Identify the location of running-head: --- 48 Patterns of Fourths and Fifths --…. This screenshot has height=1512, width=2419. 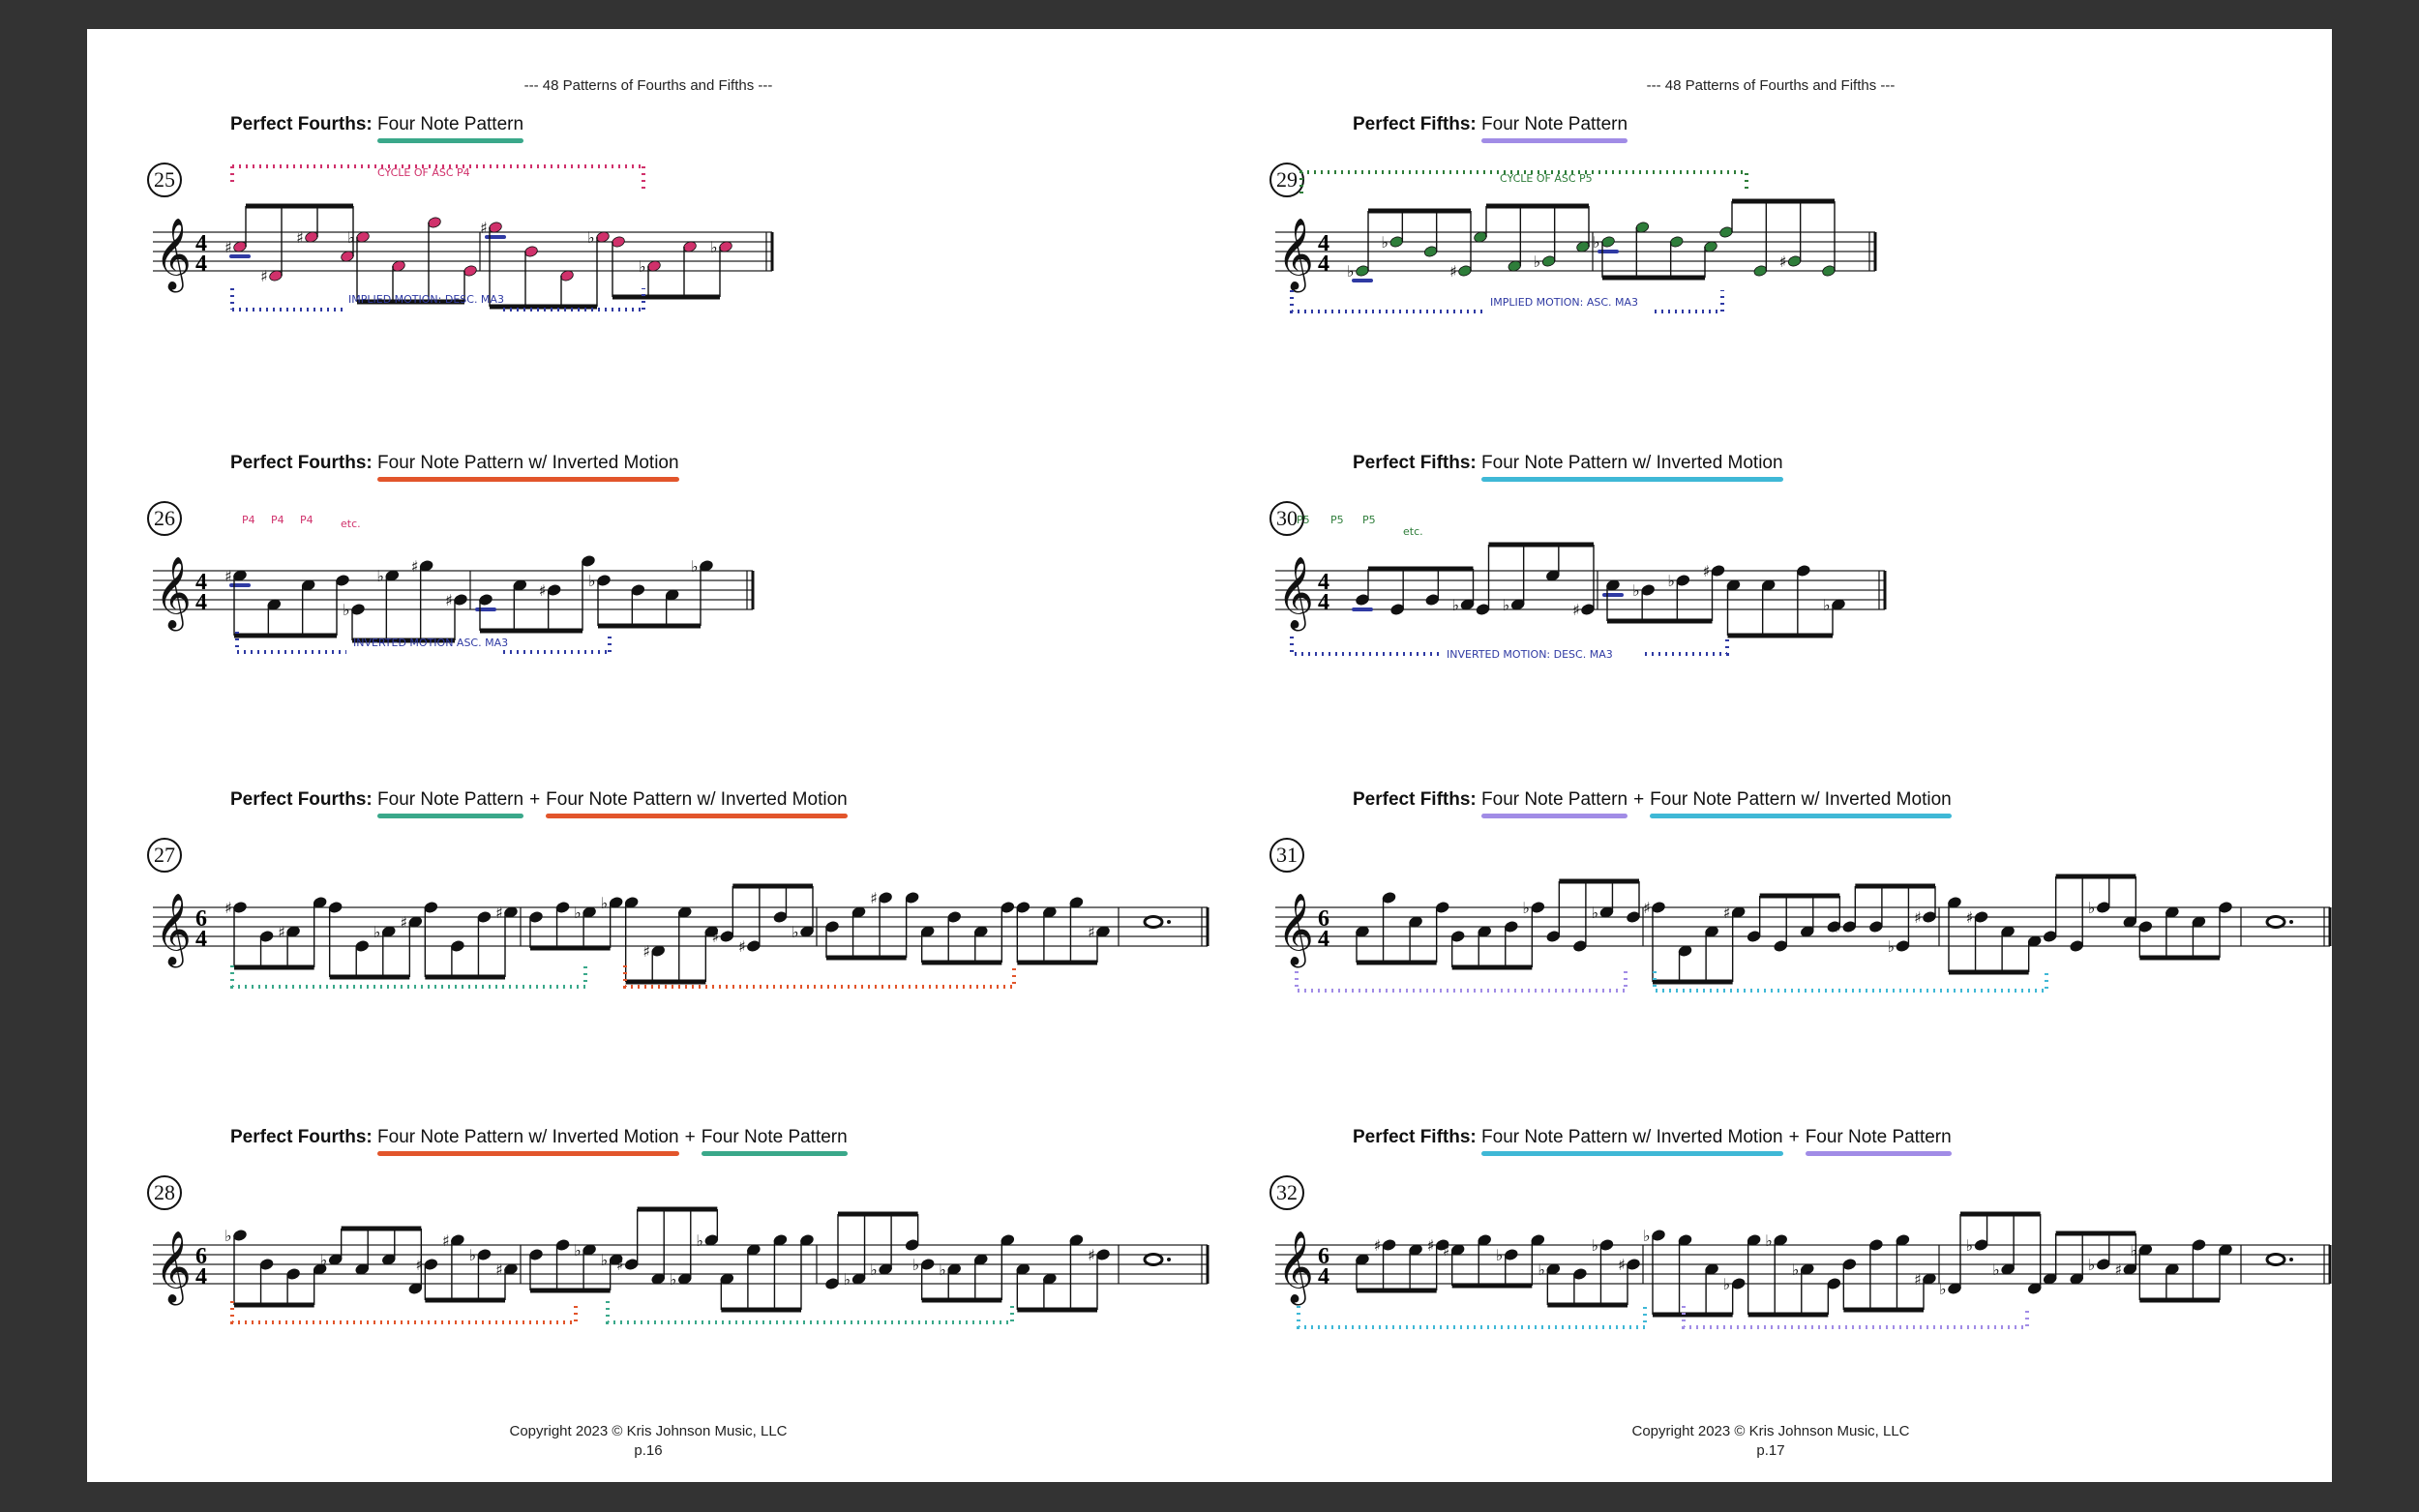
(1771, 86).